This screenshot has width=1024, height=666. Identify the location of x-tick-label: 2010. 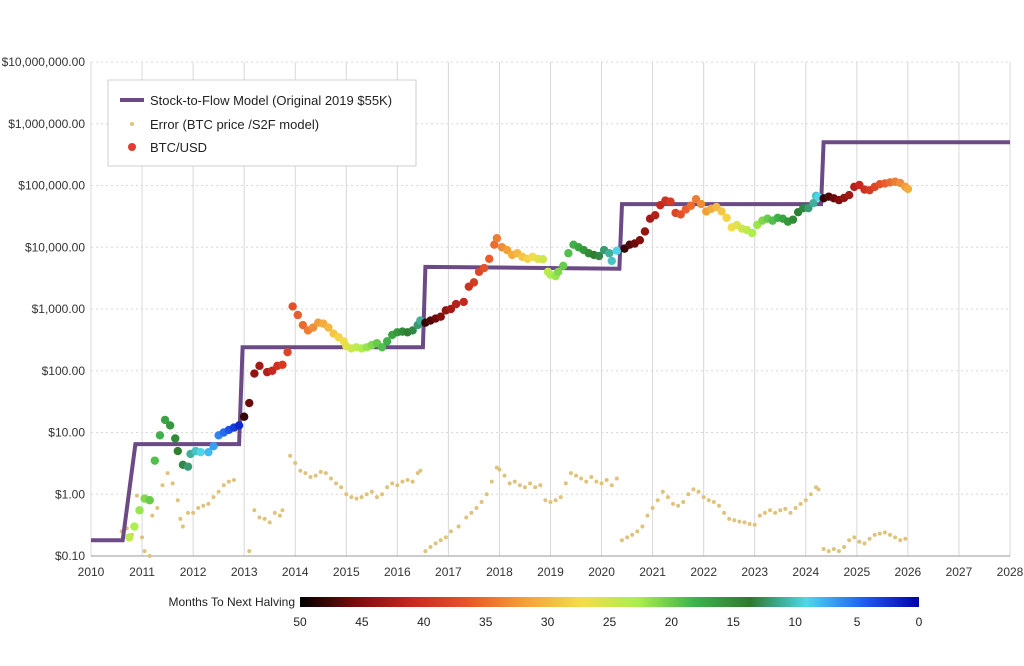
(91, 572).